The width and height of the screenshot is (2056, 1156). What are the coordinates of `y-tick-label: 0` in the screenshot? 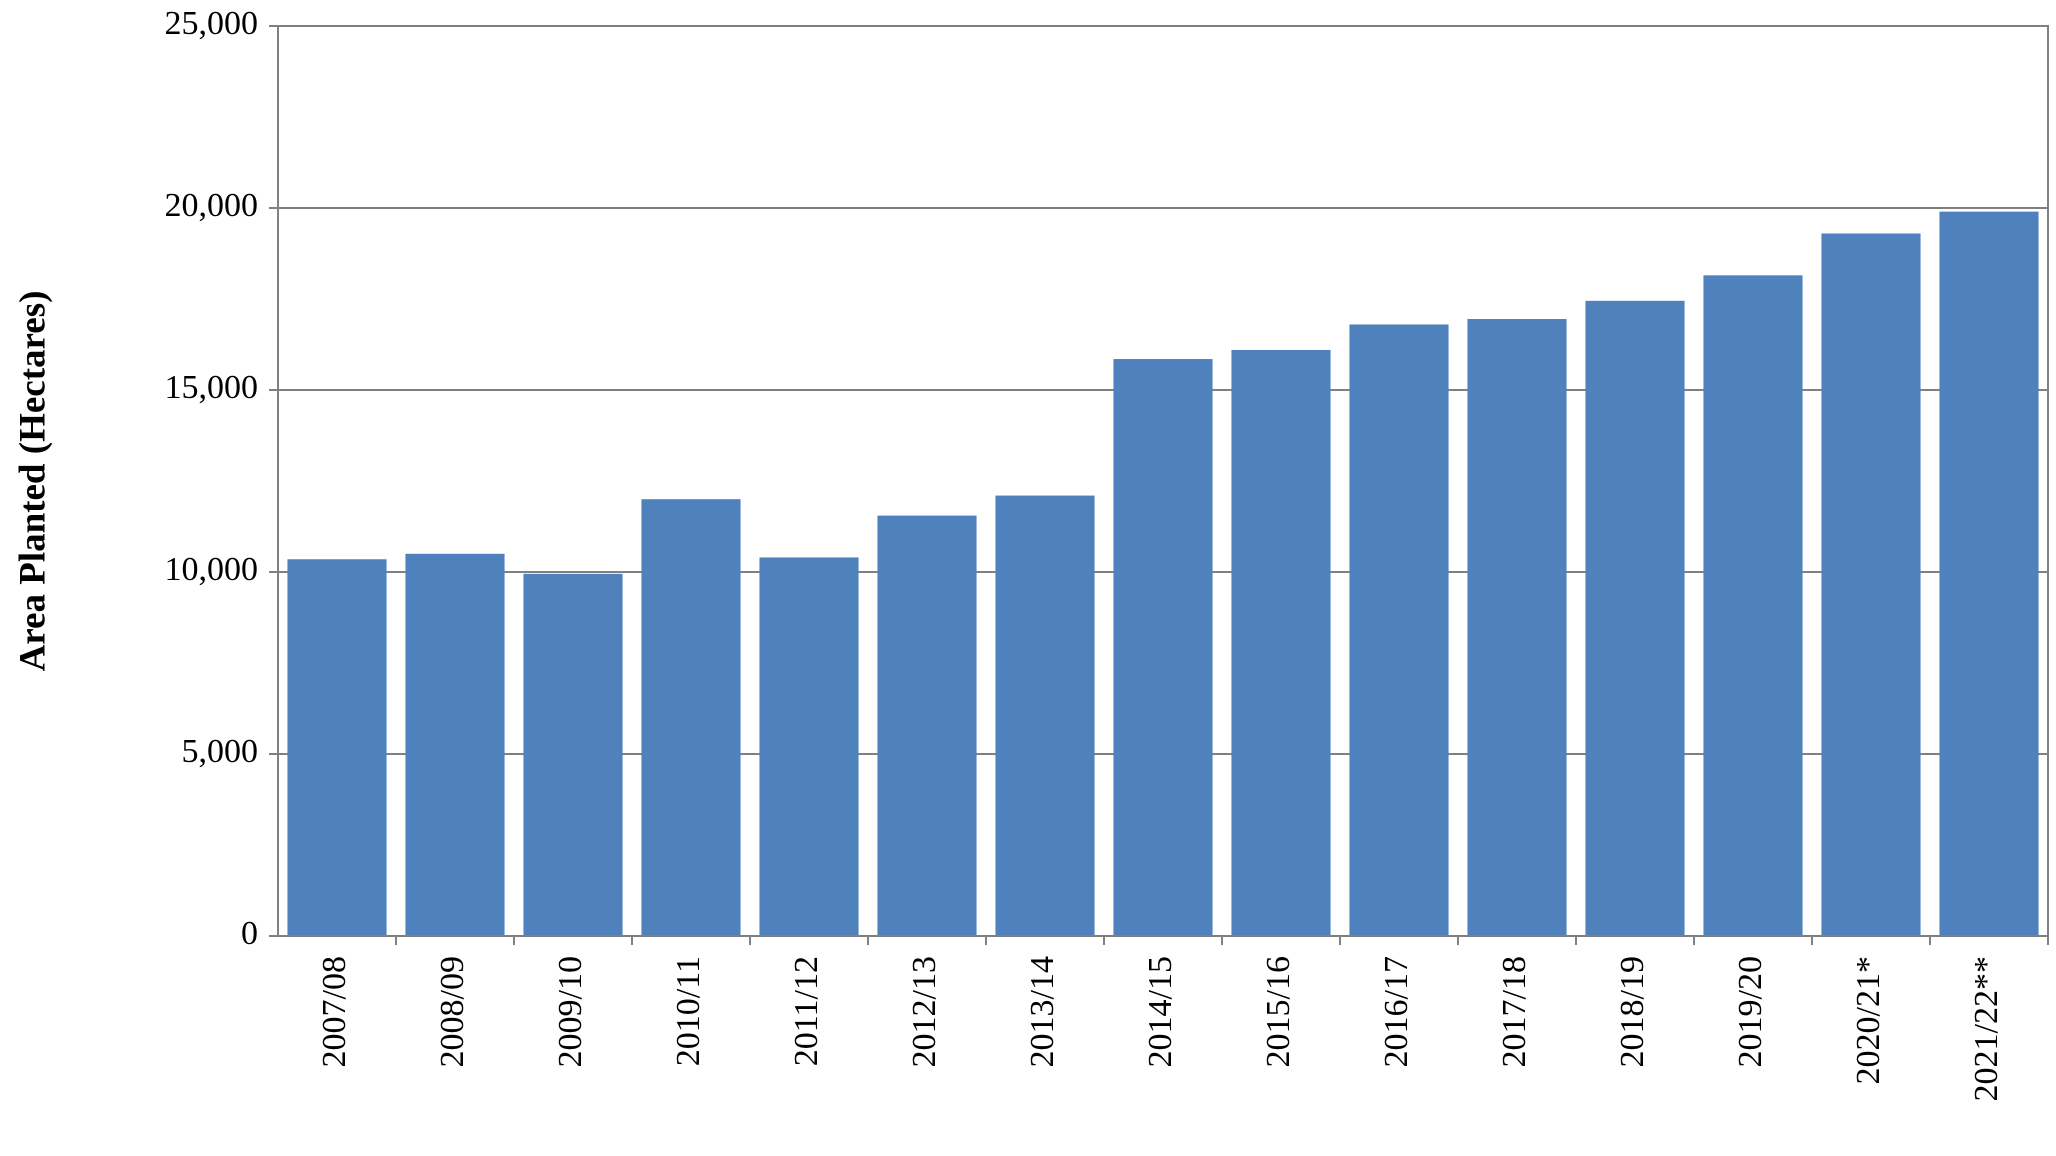 It's located at (249, 933).